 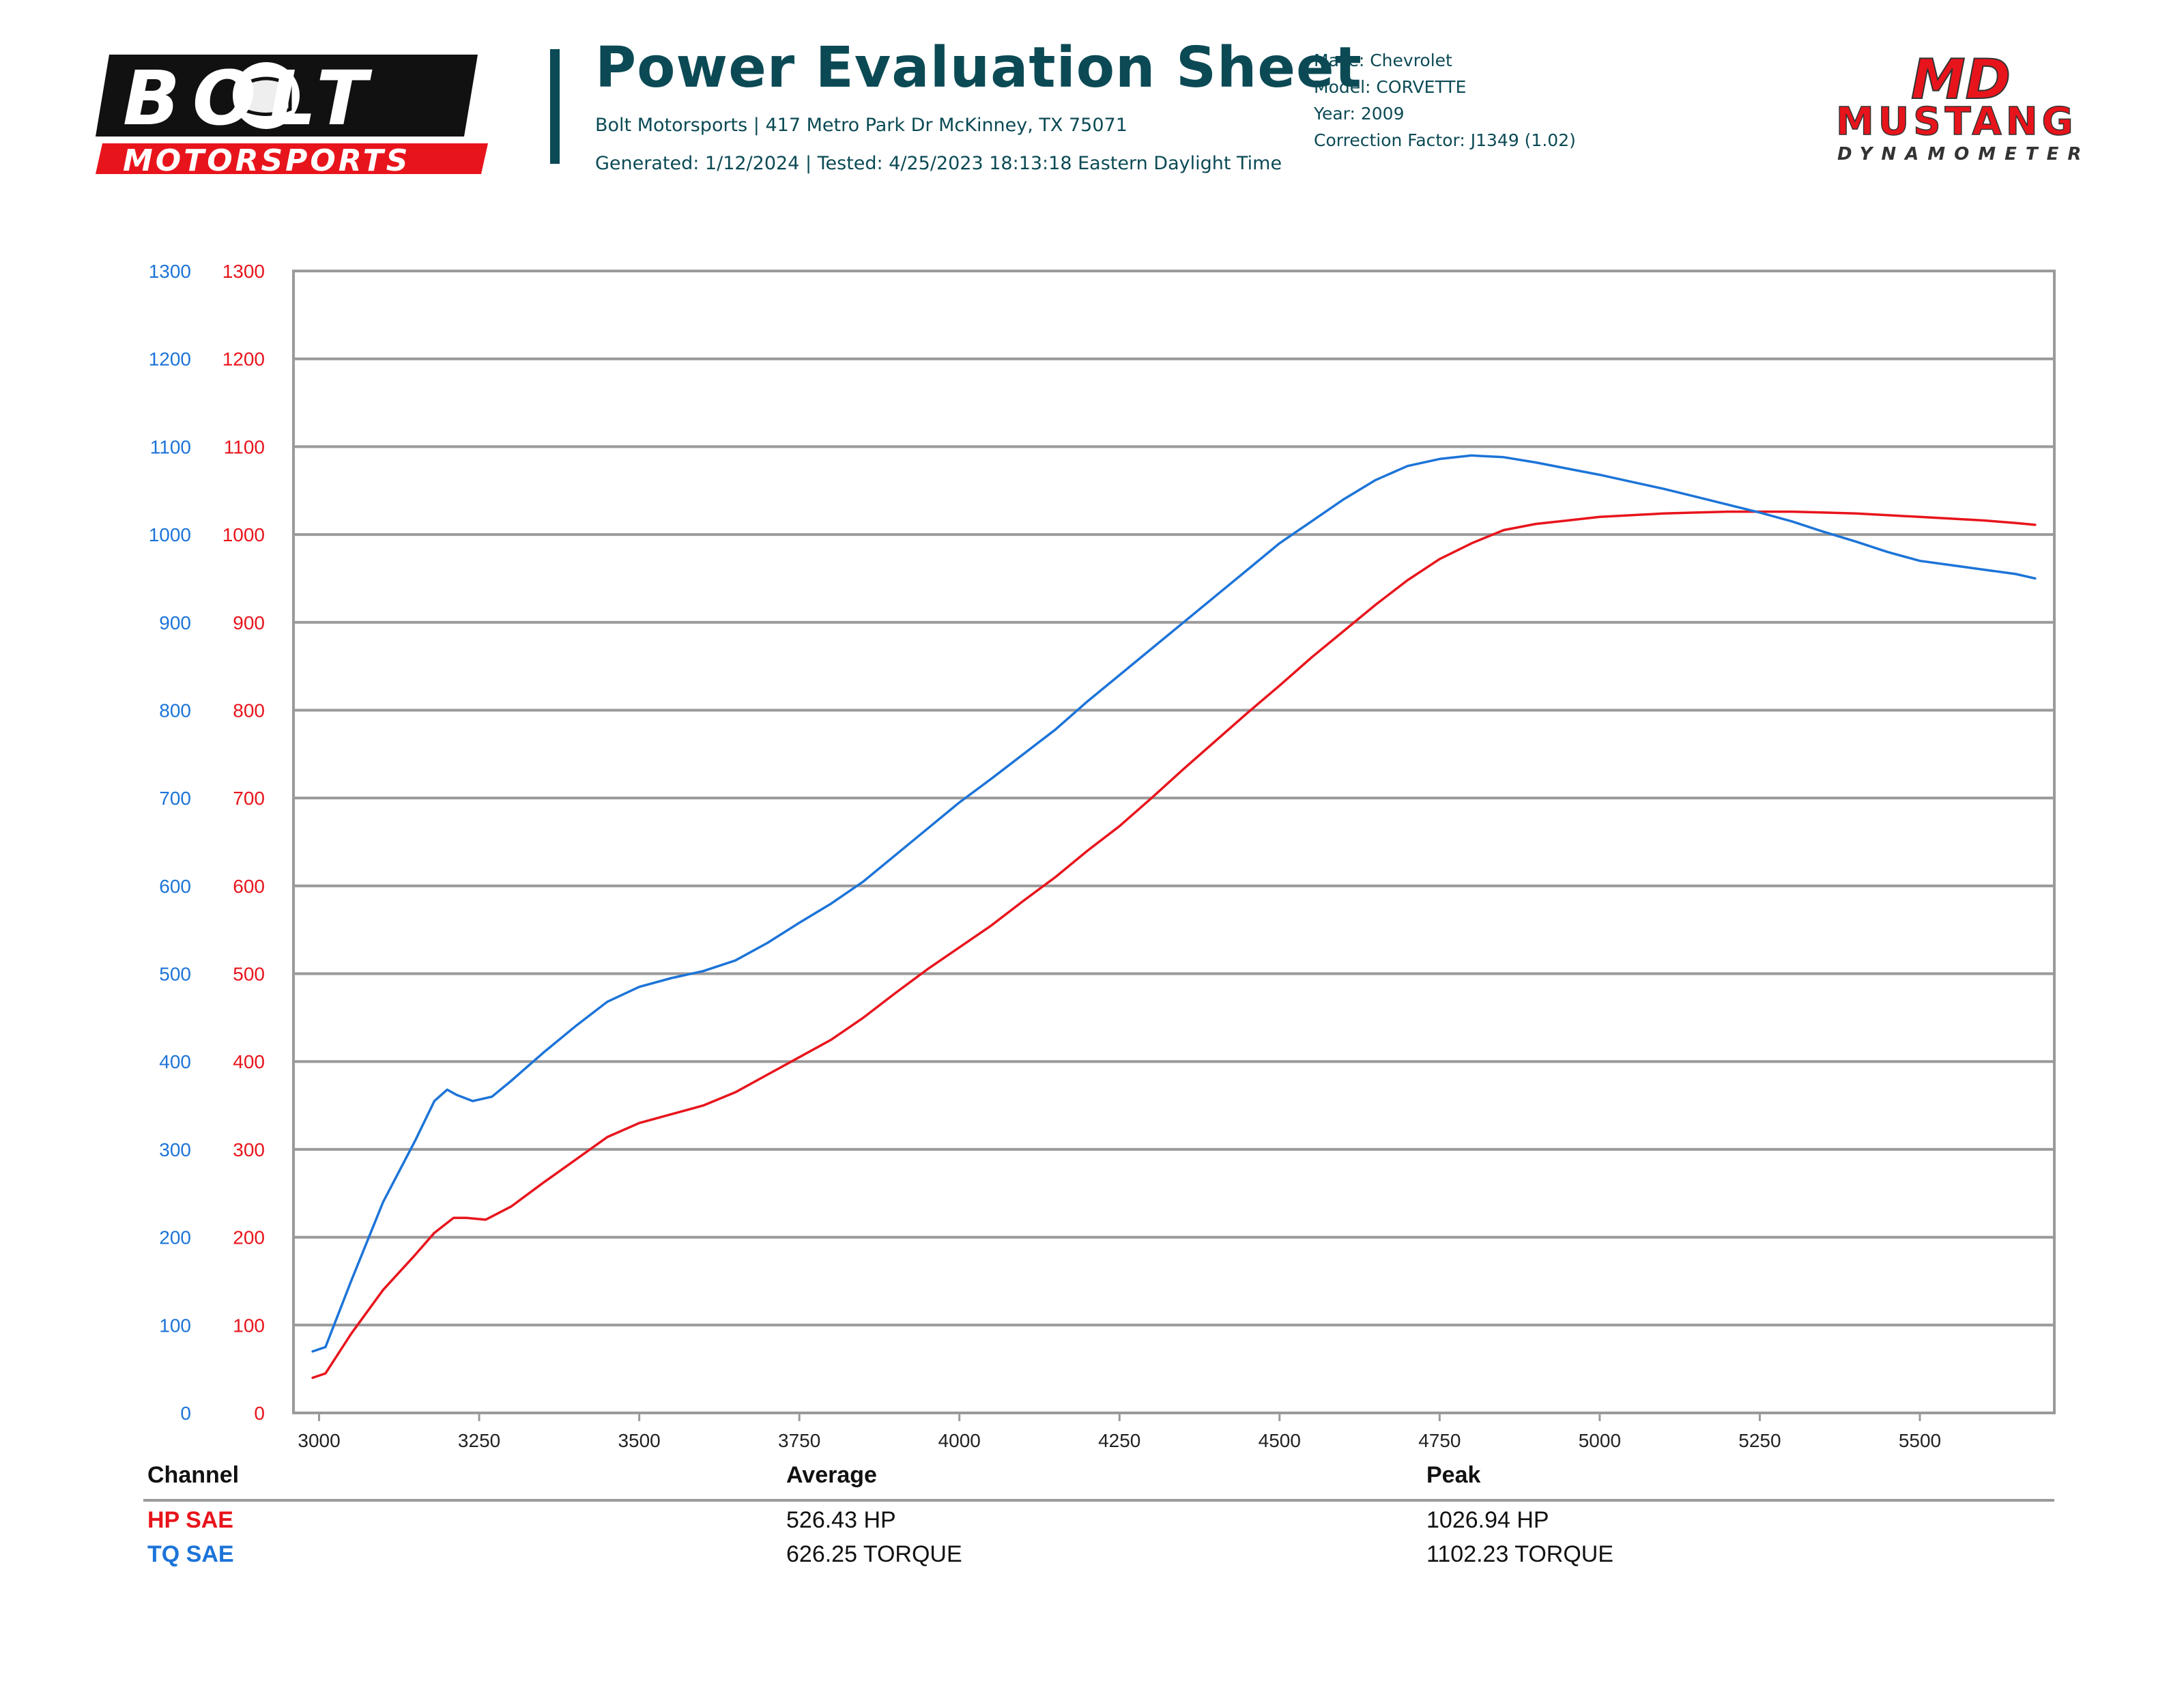 What do you see at coordinates (799, 1440) in the screenshot?
I see `x-tick-3750: 3750` at bounding box center [799, 1440].